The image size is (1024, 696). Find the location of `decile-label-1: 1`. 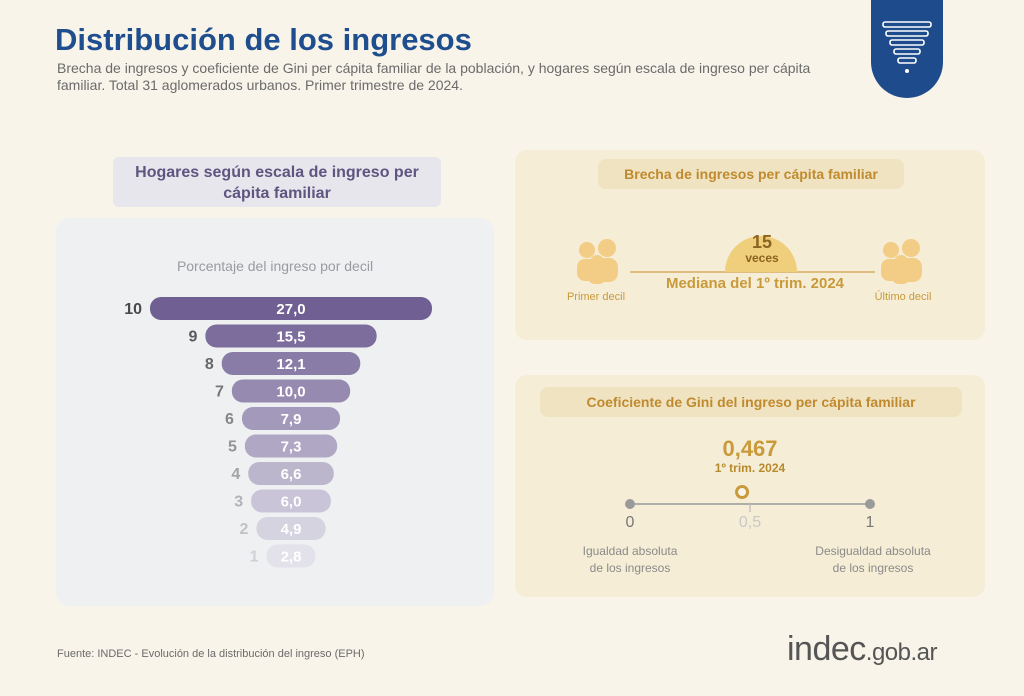

decile-label-1: 1 is located at coordinates (254, 557).